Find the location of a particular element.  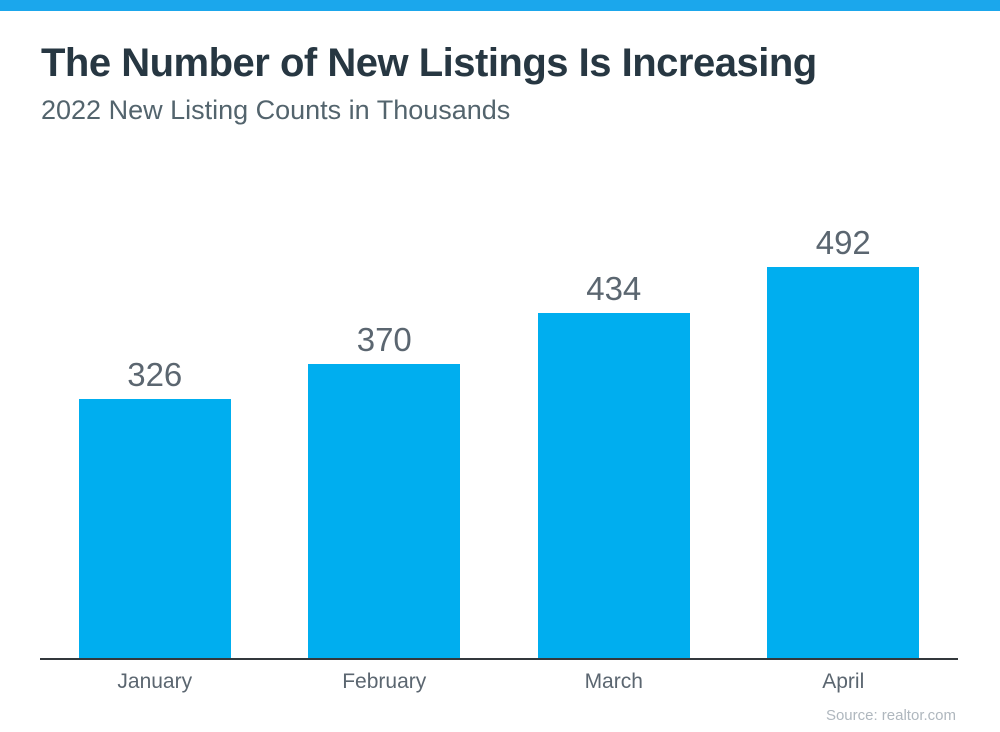

bar-value-label: 434 is located at coordinates (614, 288).